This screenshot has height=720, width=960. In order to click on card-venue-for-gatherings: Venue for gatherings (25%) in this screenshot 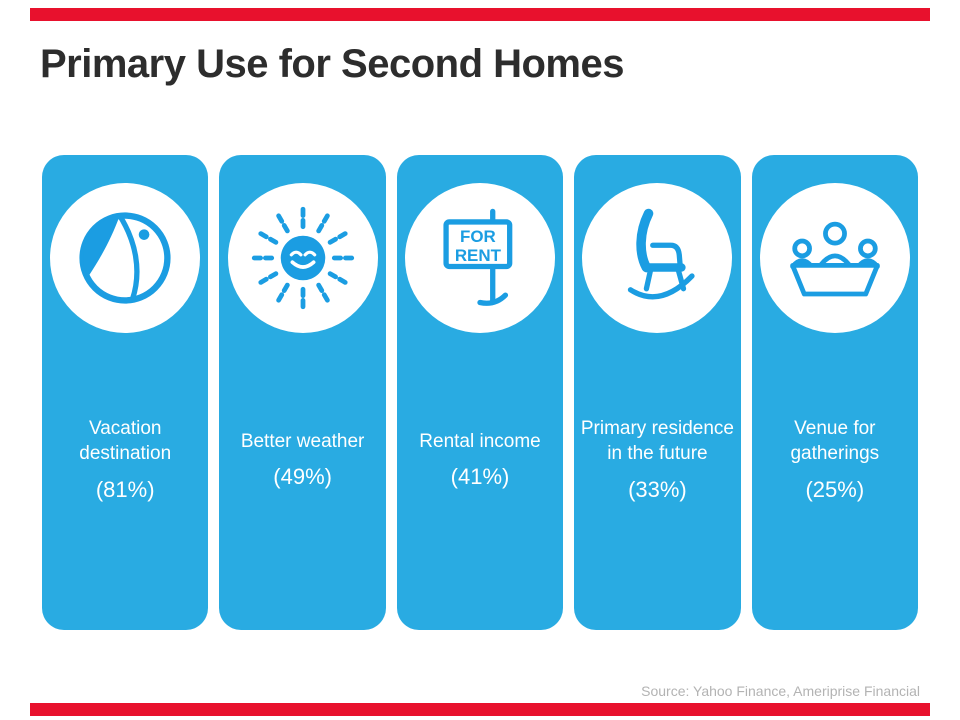, I will do `click(835, 392)`.